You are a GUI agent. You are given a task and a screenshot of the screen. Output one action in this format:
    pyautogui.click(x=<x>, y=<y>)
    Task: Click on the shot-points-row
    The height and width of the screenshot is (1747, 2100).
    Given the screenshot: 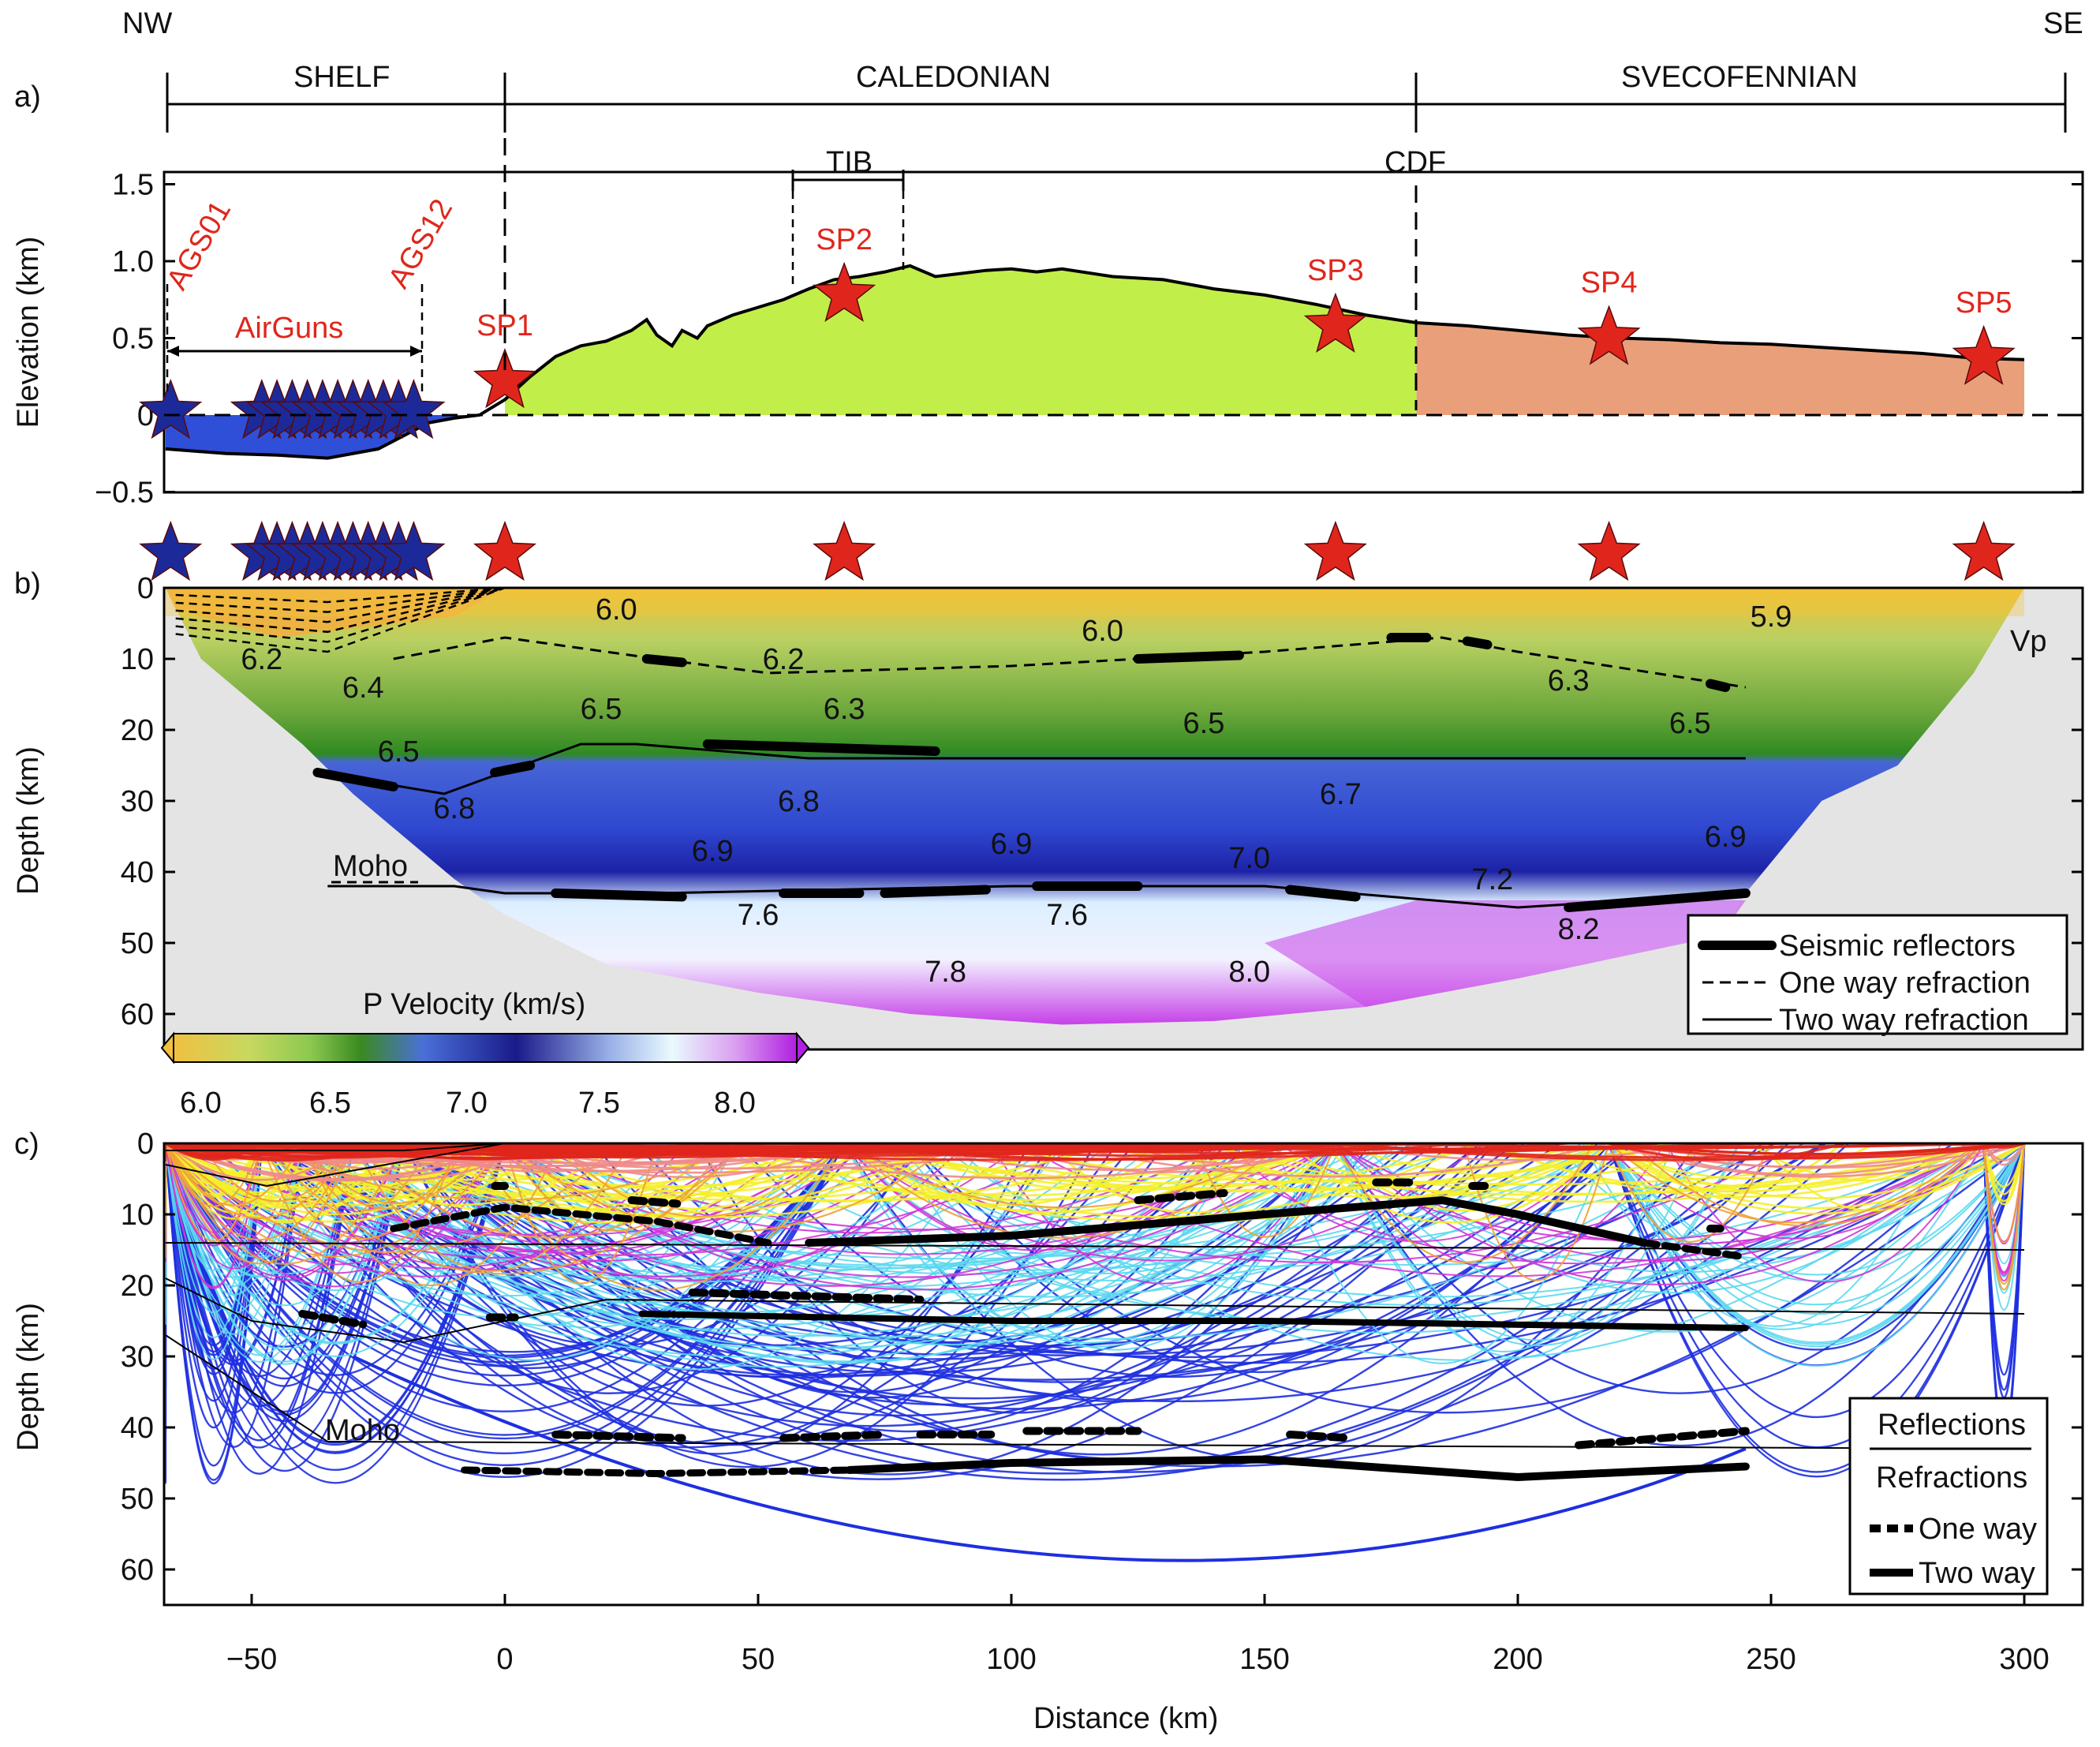 What is the action you would take?
    pyautogui.click(x=1077, y=551)
    